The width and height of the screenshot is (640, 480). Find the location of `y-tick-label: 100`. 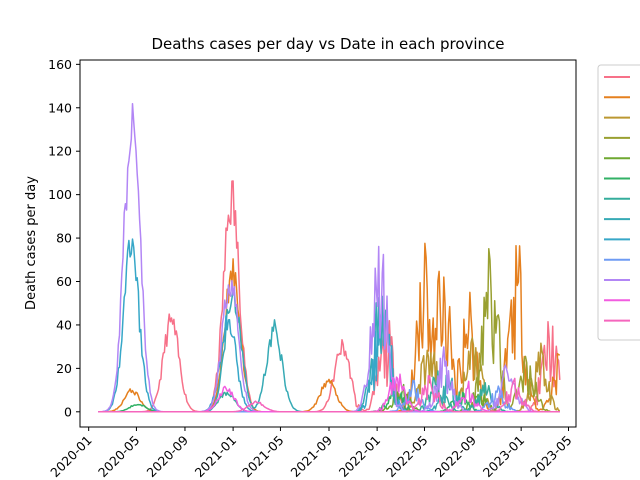

y-tick-label: 100 is located at coordinates (60, 194).